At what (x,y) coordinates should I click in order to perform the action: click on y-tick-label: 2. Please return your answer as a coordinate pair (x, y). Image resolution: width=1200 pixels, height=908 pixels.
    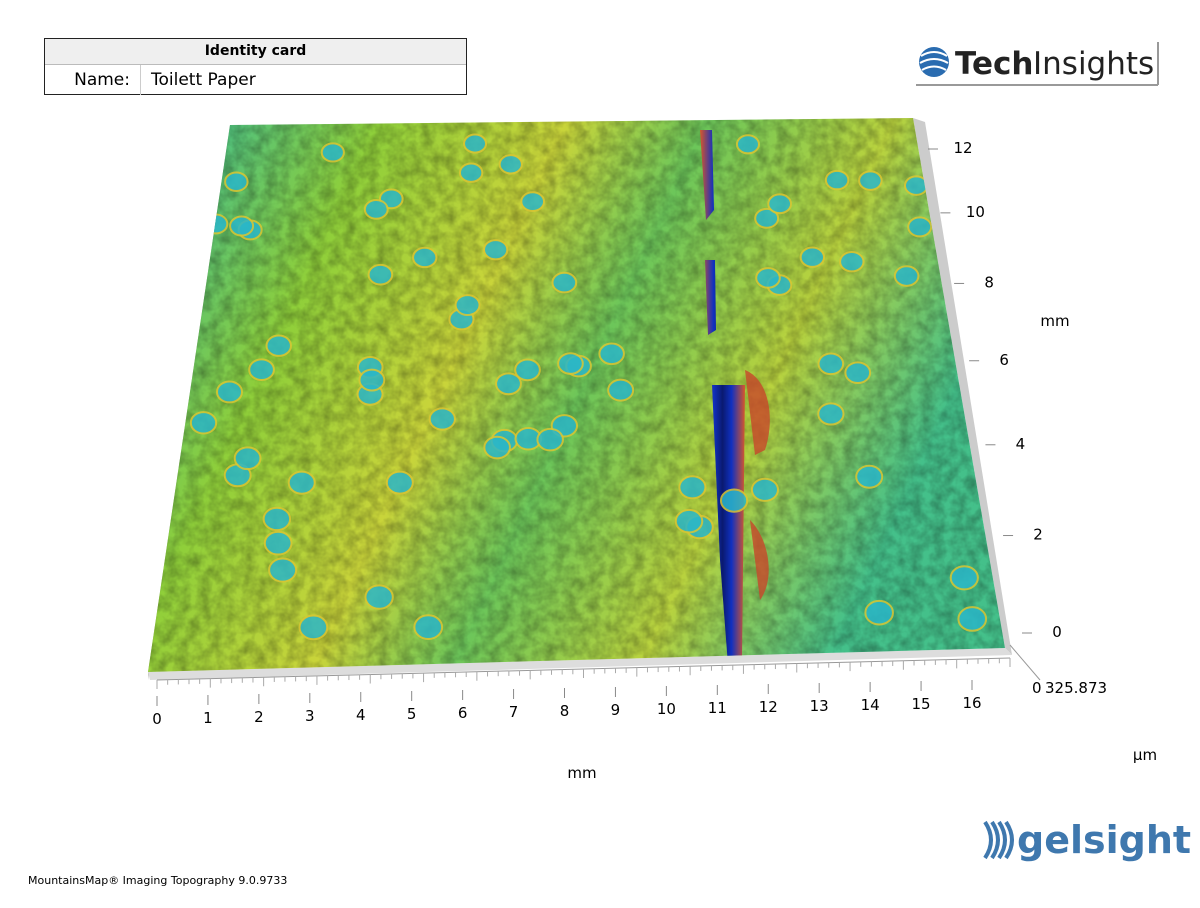
    Looking at the image, I should click on (1038, 535).